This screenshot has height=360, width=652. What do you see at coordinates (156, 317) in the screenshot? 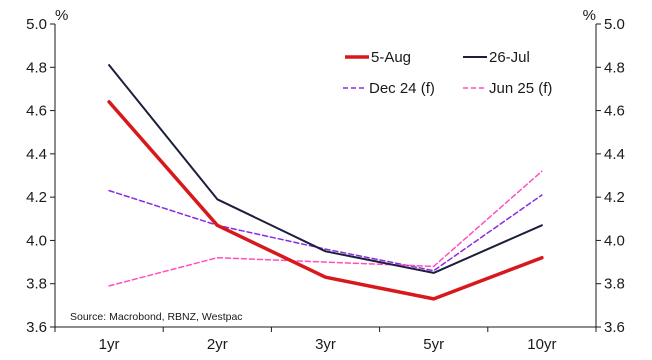
I see `source-note: Source: Macrobond, RBNZ, Westpac` at bounding box center [156, 317].